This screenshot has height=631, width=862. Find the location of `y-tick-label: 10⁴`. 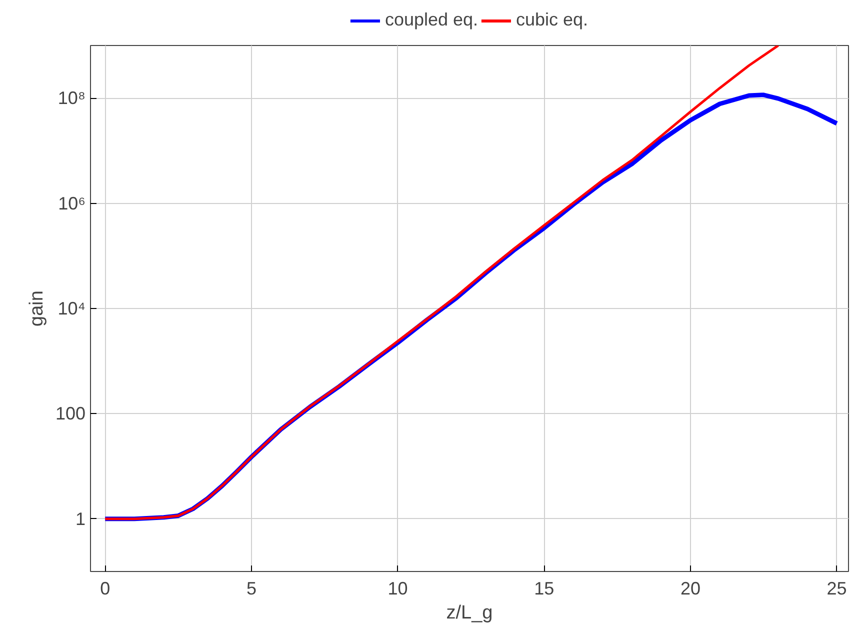

y-tick-label: 10⁴ is located at coordinates (72, 308).